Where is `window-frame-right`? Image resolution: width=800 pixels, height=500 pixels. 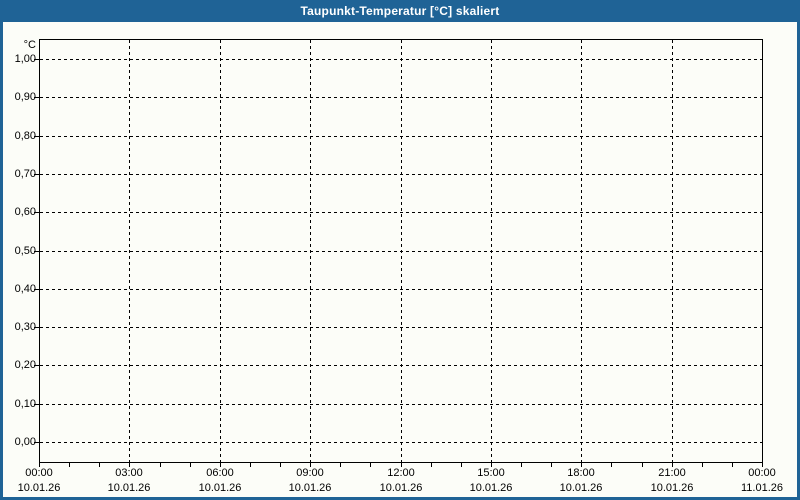
window-frame-right is located at coordinates (798, 261).